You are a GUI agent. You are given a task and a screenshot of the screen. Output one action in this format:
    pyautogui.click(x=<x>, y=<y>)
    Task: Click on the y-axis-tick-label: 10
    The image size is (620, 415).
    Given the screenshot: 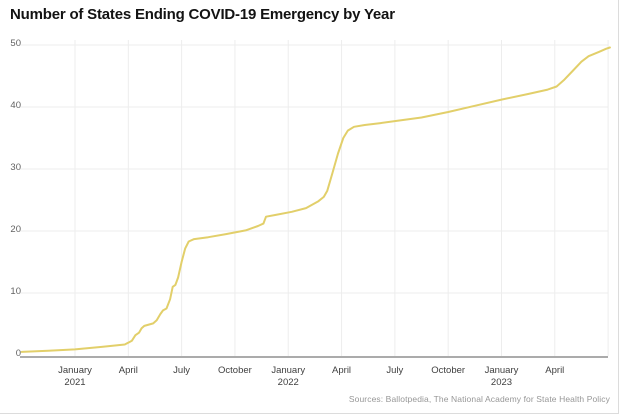 What is the action you would take?
    pyautogui.click(x=15, y=291)
    